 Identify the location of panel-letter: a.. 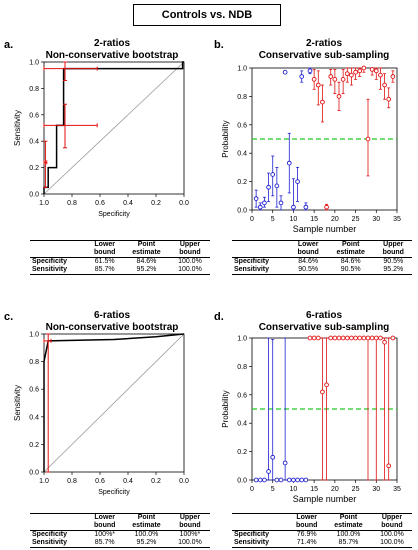
(8, 45).